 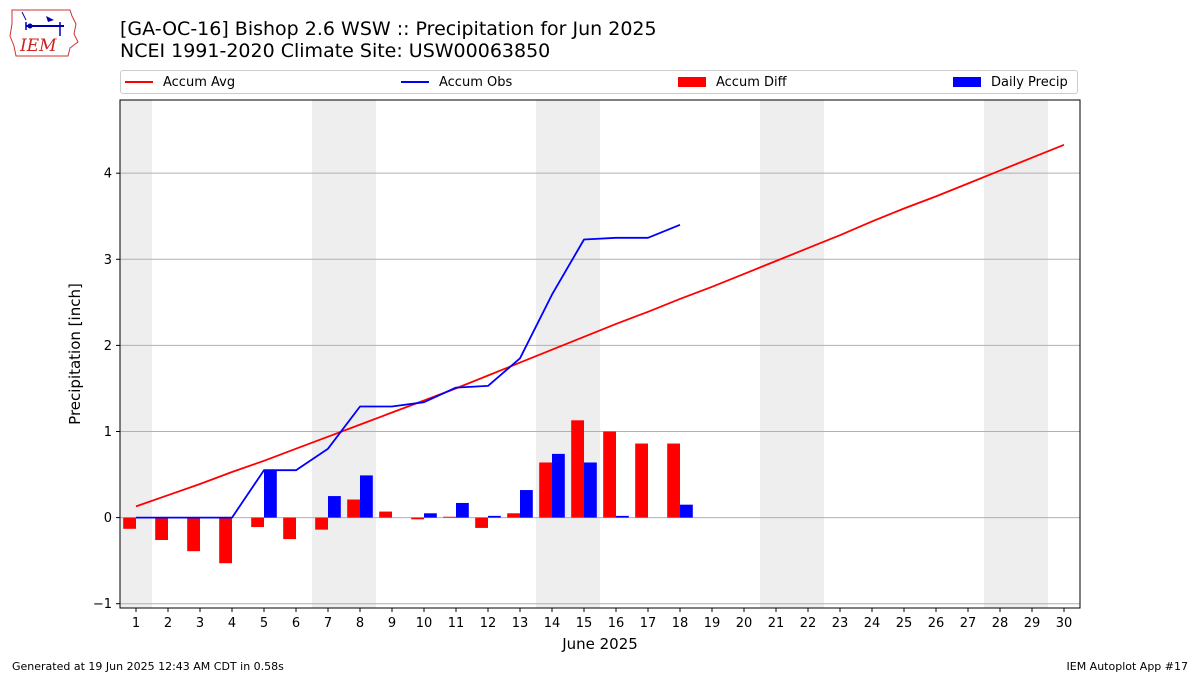 What do you see at coordinates (968, 623) in the screenshot?
I see `x-tick-label-27: 27` at bounding box center [968, 623].